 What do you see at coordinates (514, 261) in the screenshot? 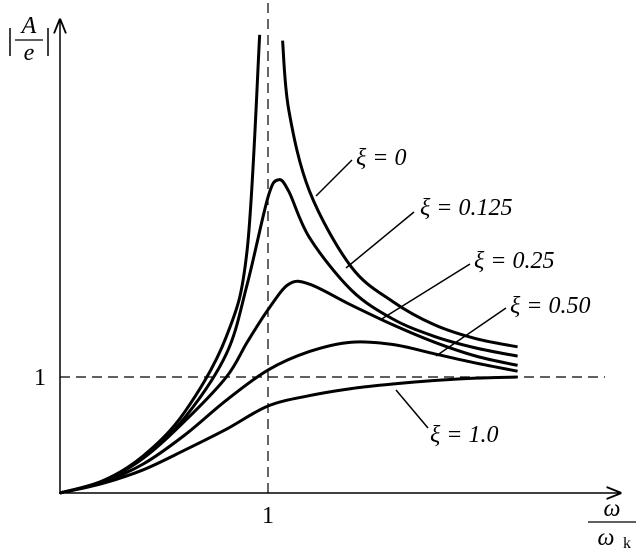
I see `series-label: ξ = 0.25` at bounding box center [514, 261].